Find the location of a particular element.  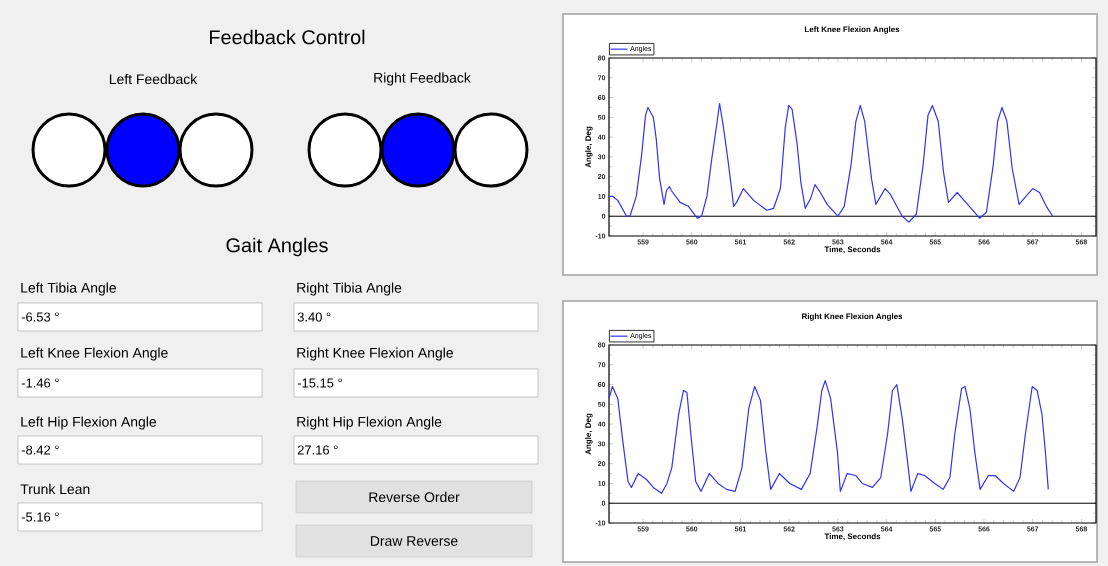

text: -5.16 ° is located at coordinates (40, 517).